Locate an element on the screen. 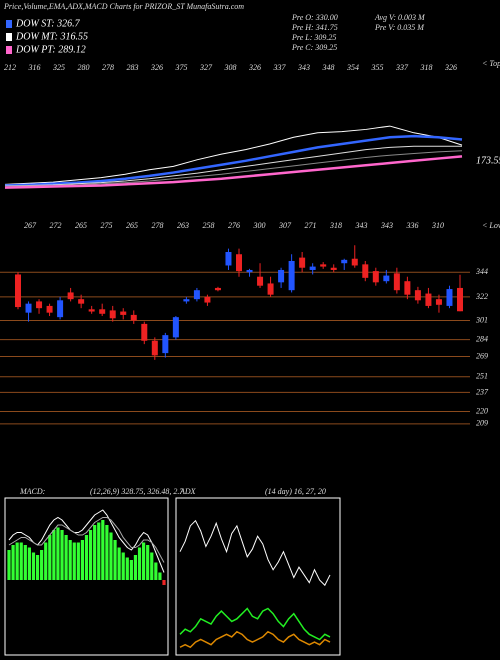  legend-label: DOW PT: 289.12 is located at coordinates (50, 49).